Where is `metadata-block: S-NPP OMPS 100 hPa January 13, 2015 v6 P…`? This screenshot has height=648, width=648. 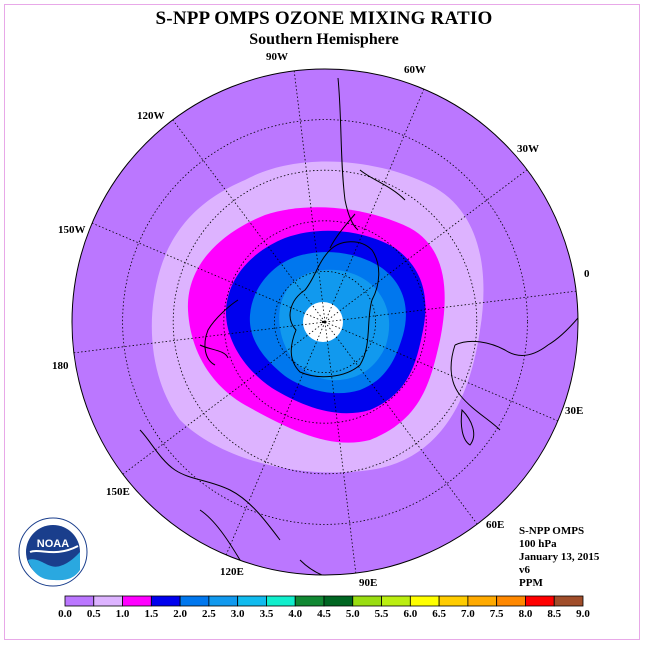 metadata-block: S-NPP OMPS 100 hPa January 13, 2015 v6 P… is located at coordinates (559, 557).